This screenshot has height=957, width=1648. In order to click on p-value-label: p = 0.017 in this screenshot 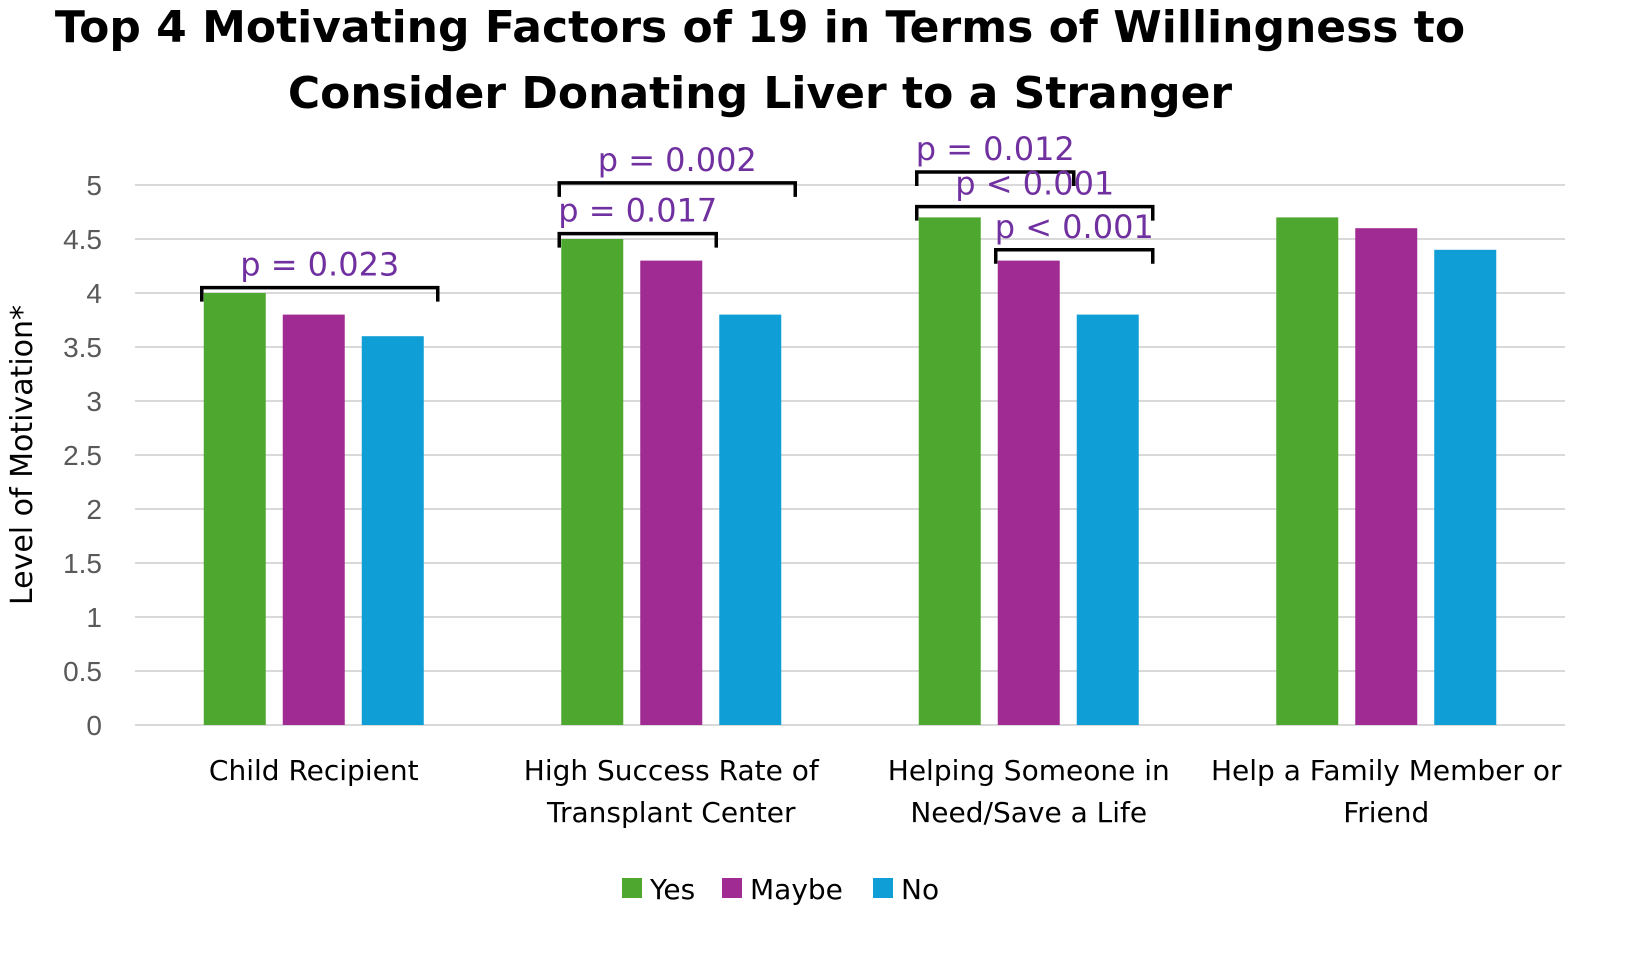, I will do `click(637, 211)`.